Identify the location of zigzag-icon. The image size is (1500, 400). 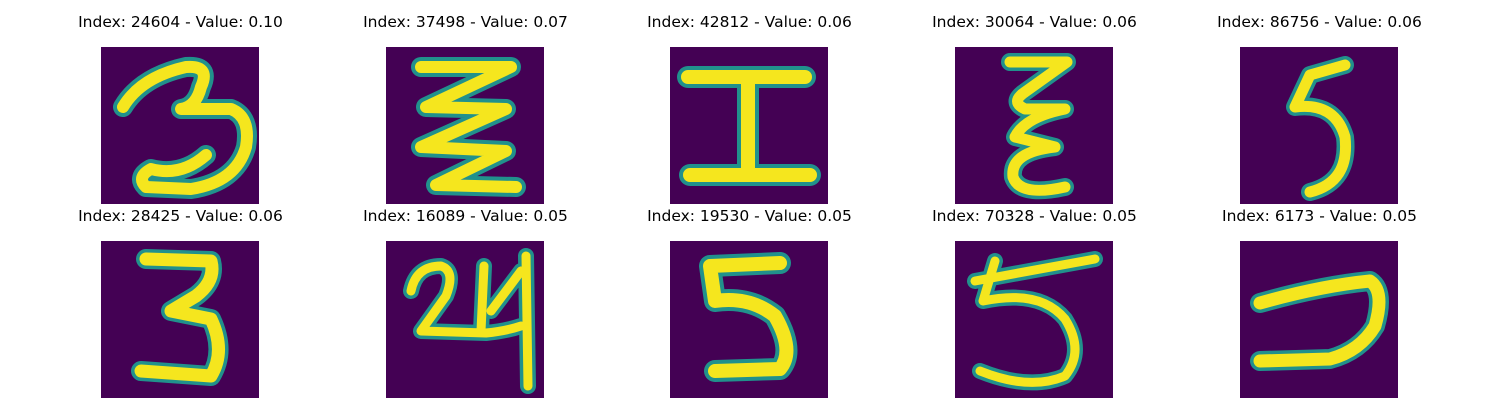
(468, 127).